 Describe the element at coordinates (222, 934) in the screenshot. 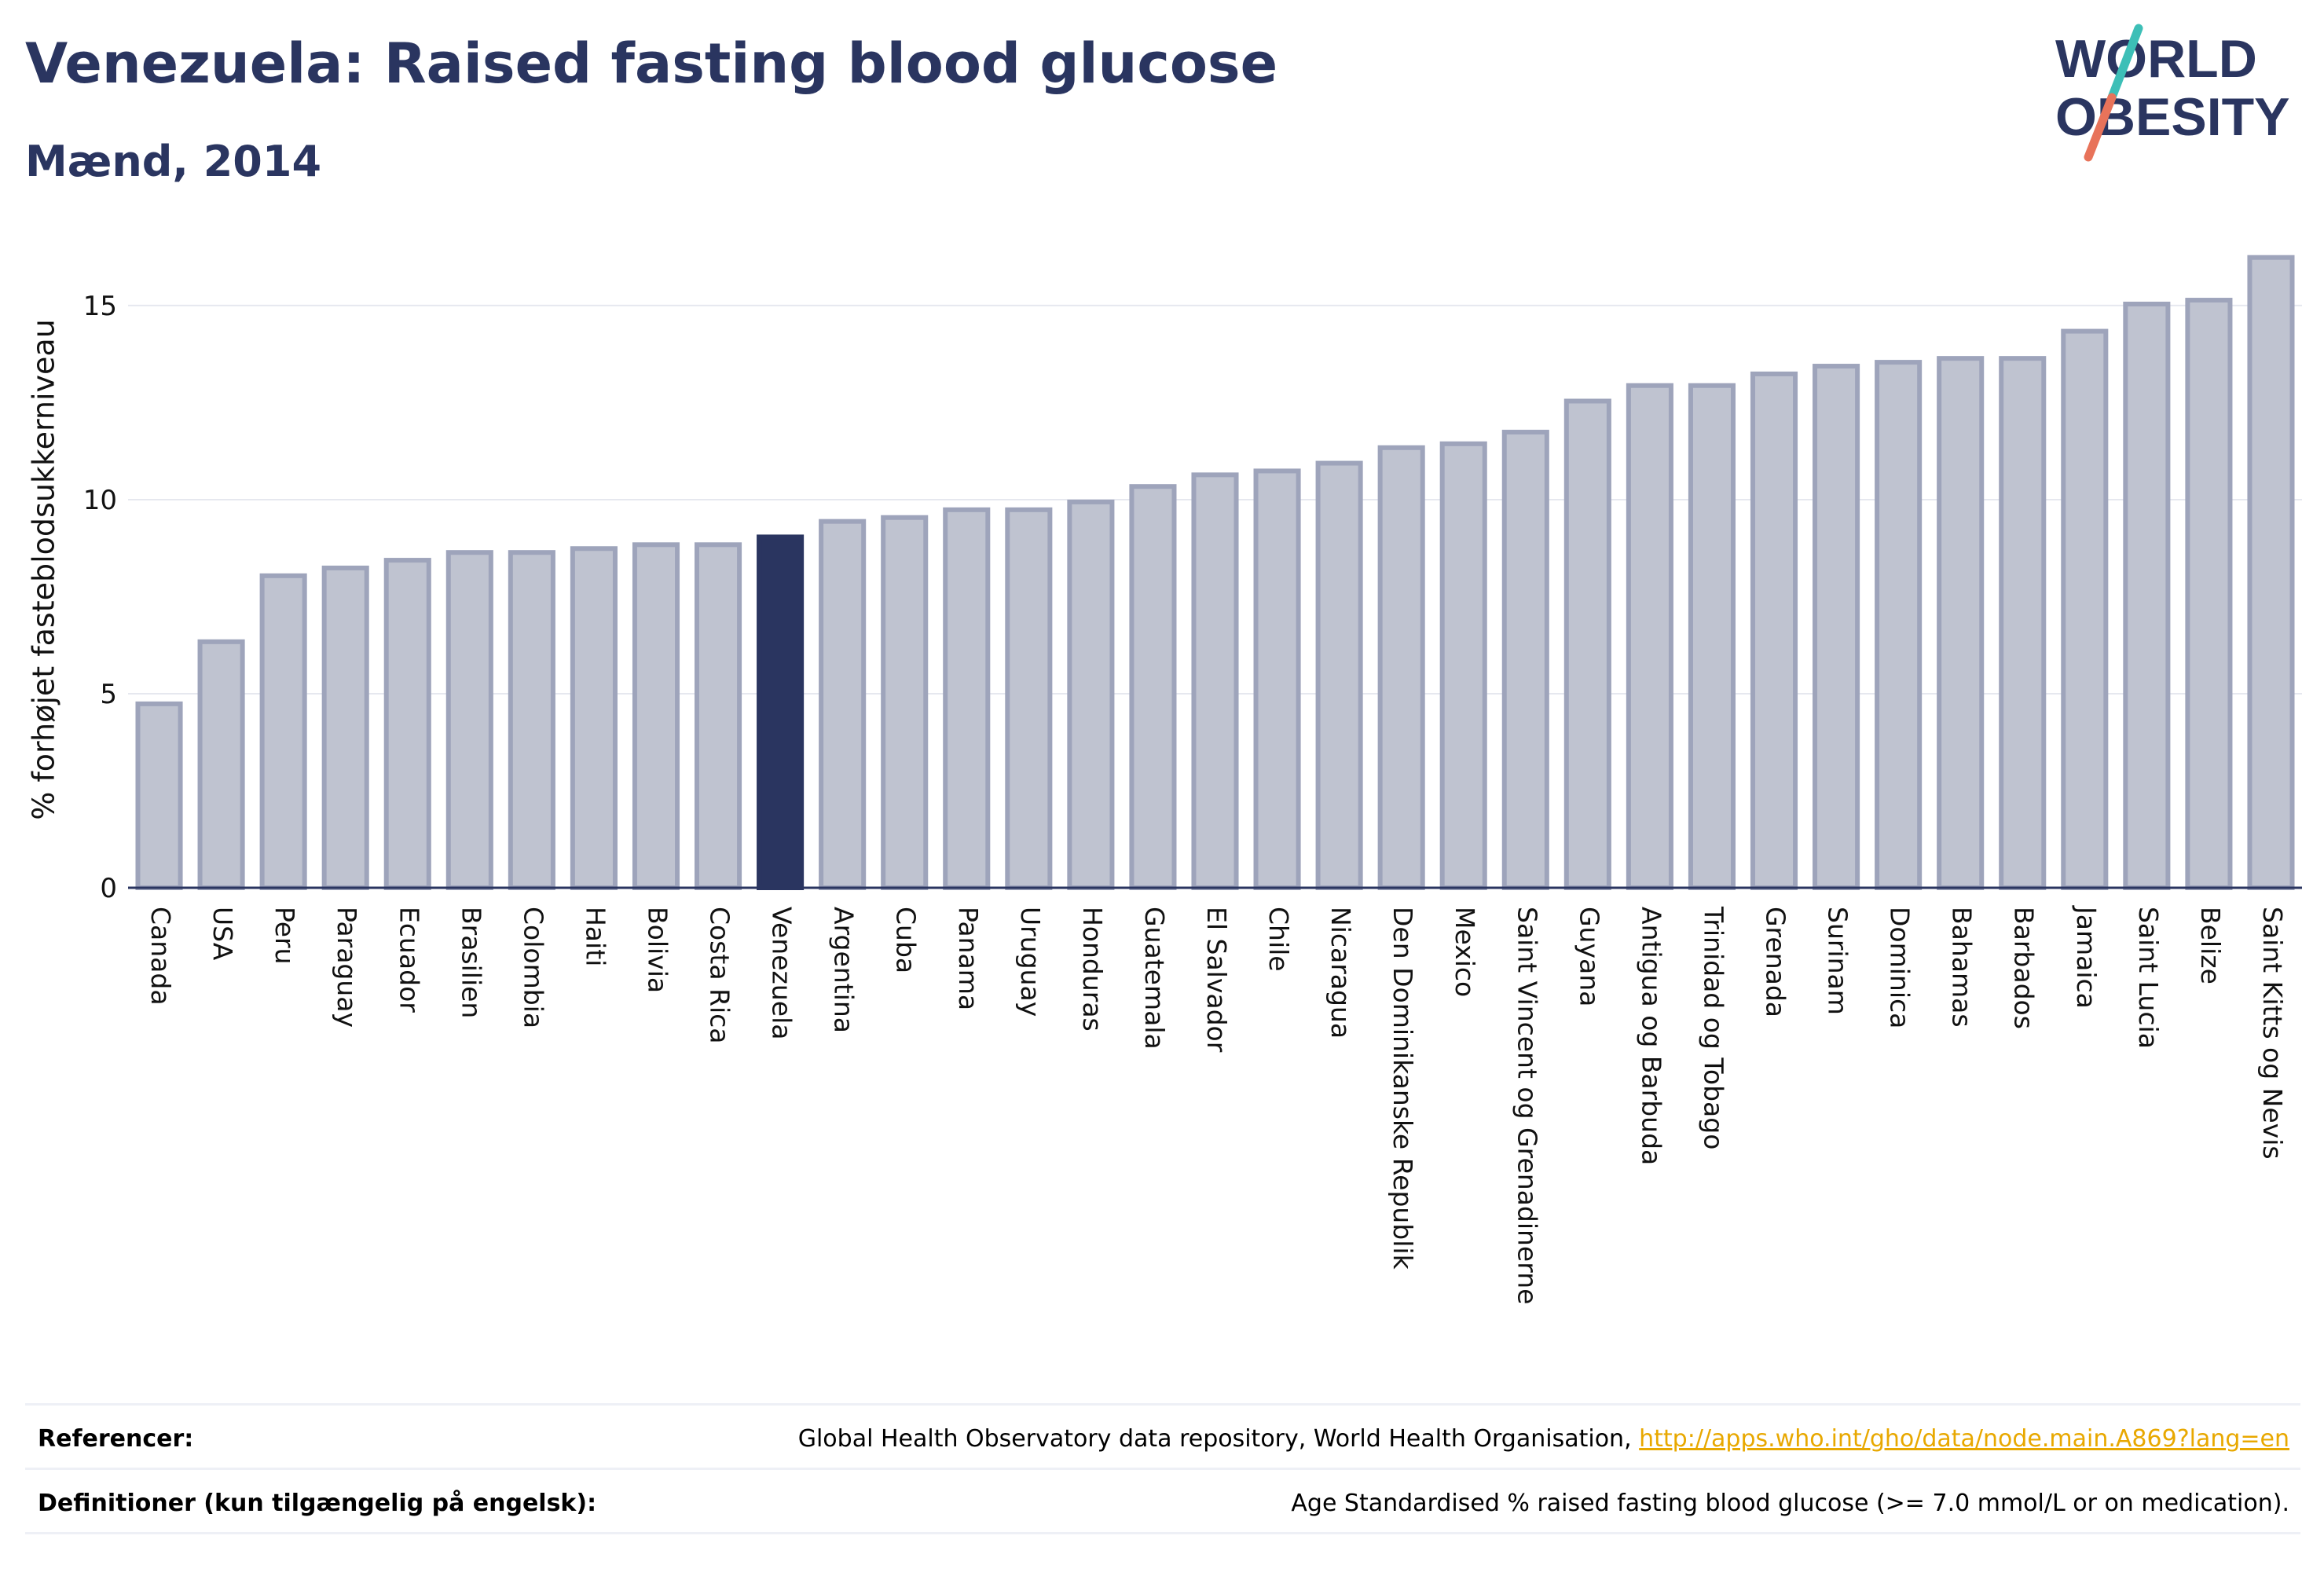

I see `x-tick-label: USA` at that location.